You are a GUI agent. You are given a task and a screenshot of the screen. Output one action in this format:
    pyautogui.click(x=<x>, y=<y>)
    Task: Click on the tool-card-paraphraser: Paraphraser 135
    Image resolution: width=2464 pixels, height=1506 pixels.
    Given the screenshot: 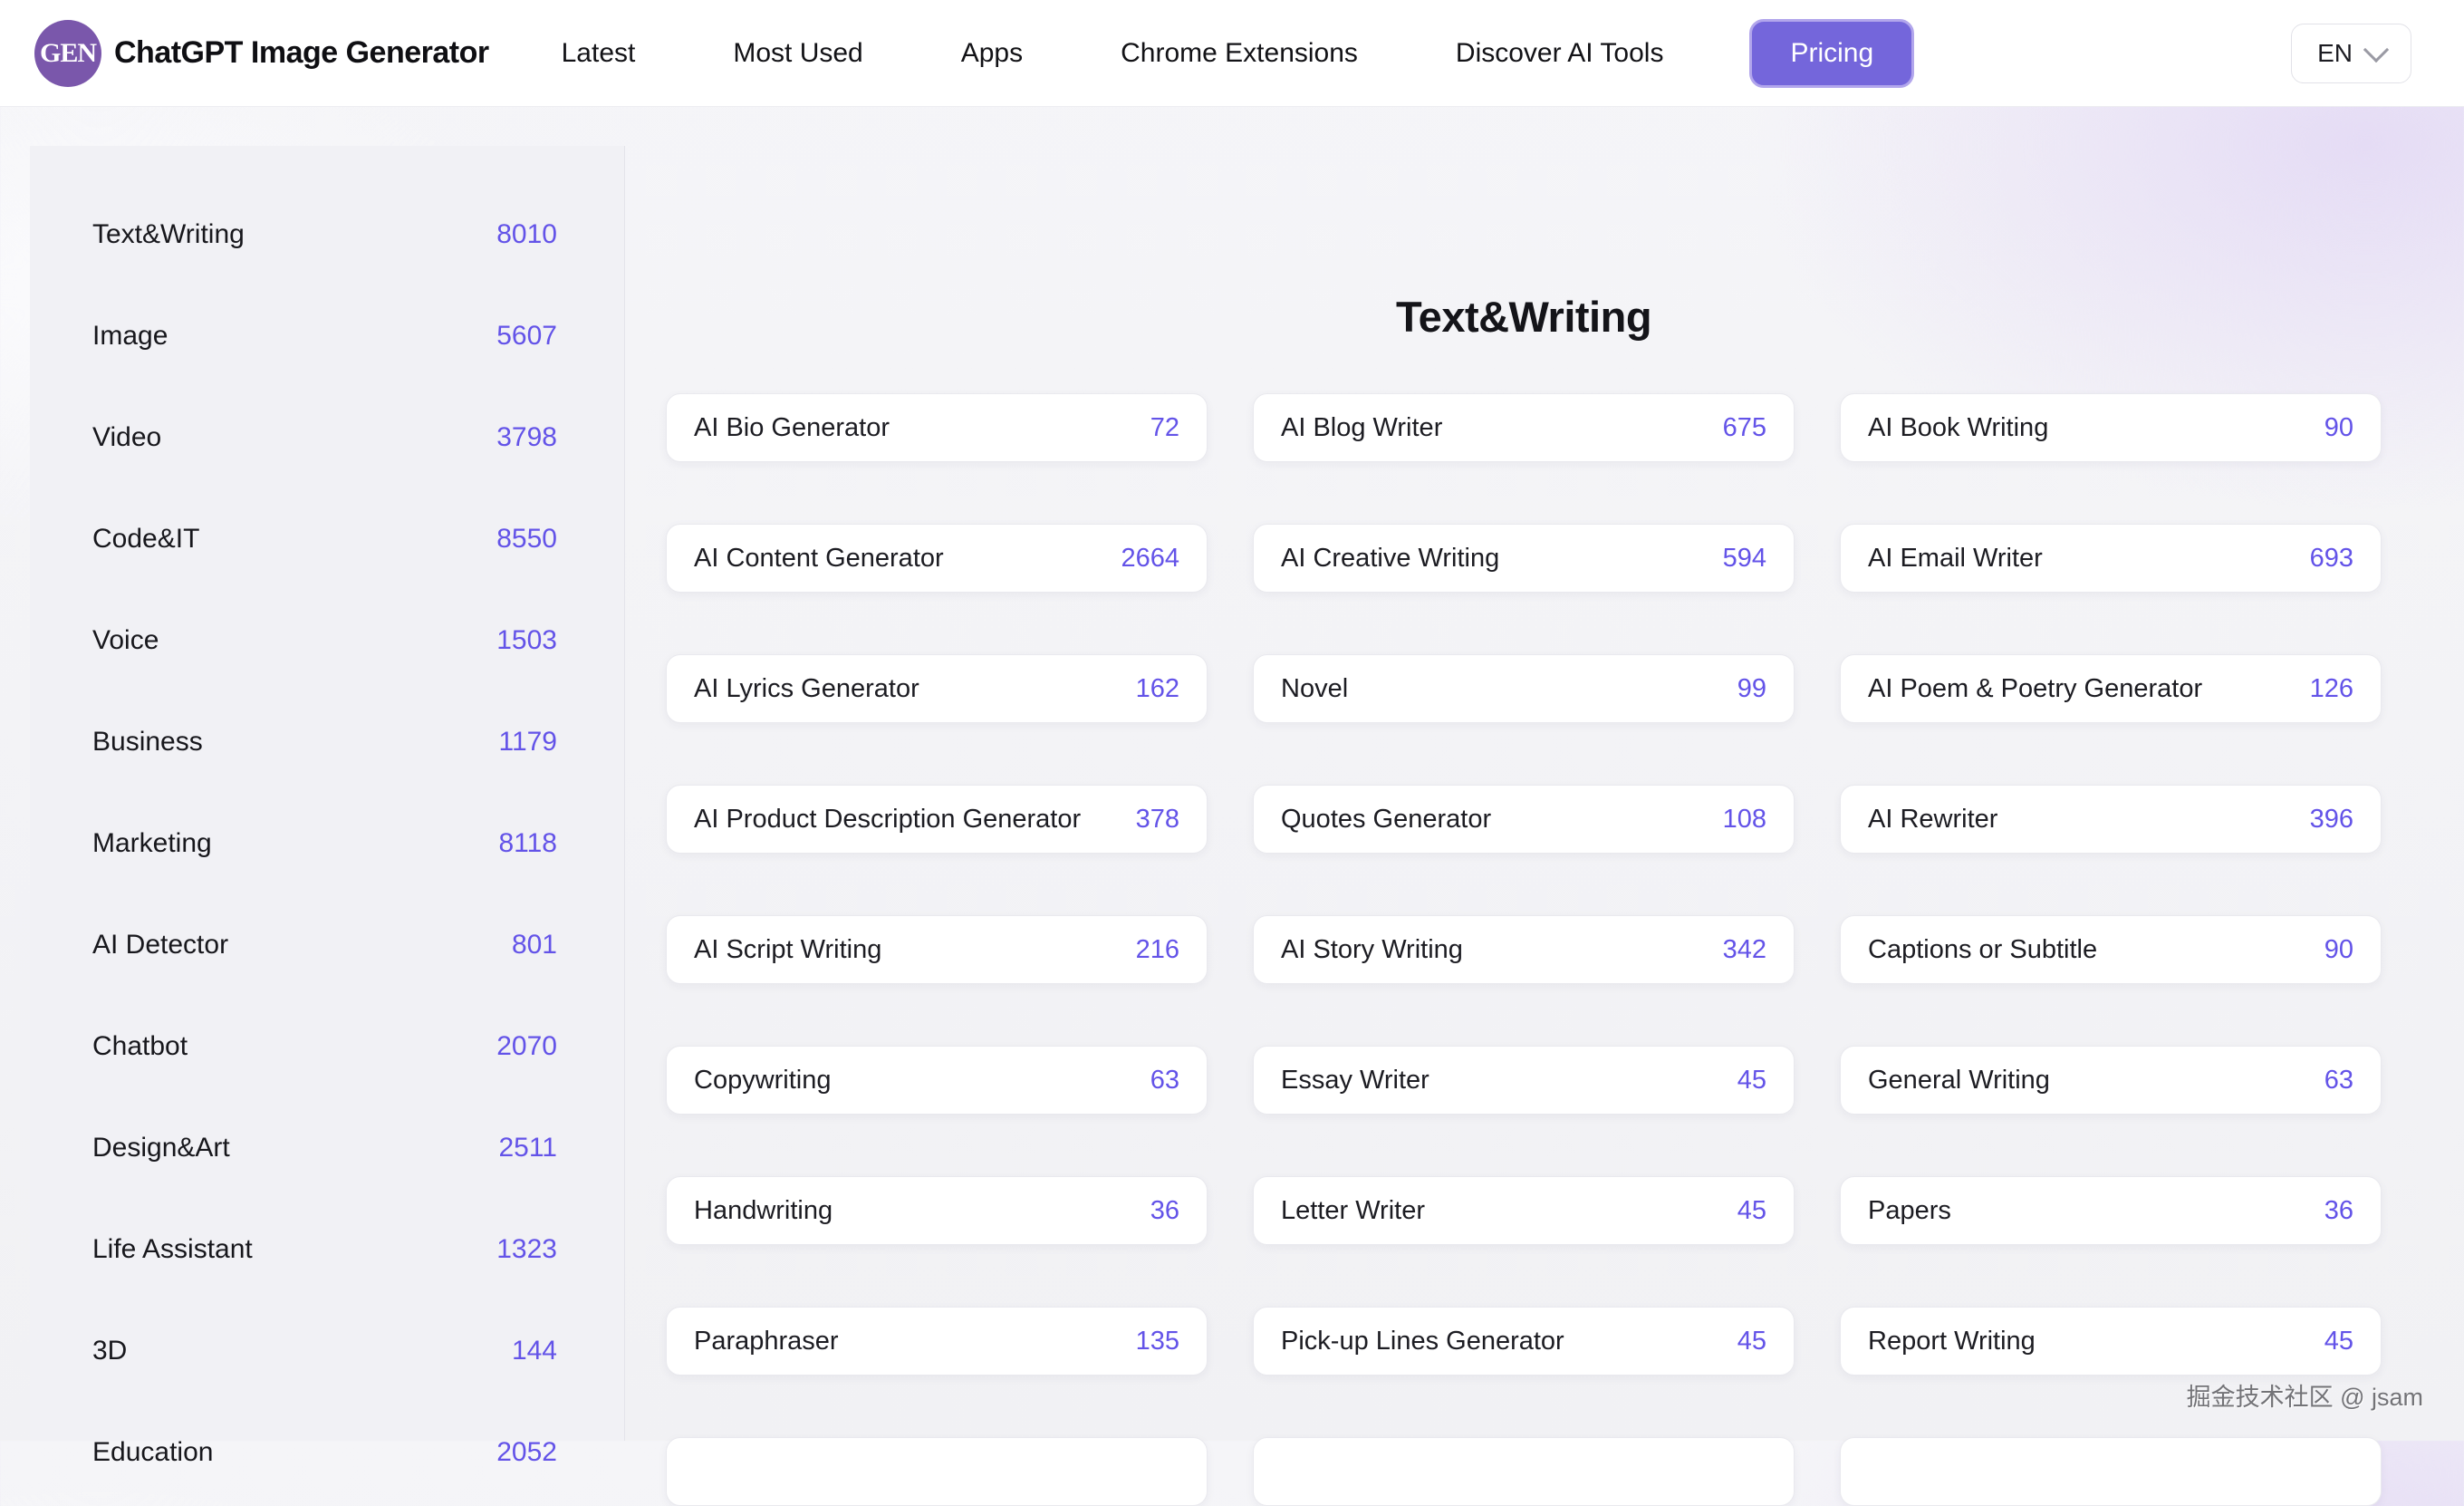 What is the action you would take?
    pyautogui.click(x=937, y=1341)
    